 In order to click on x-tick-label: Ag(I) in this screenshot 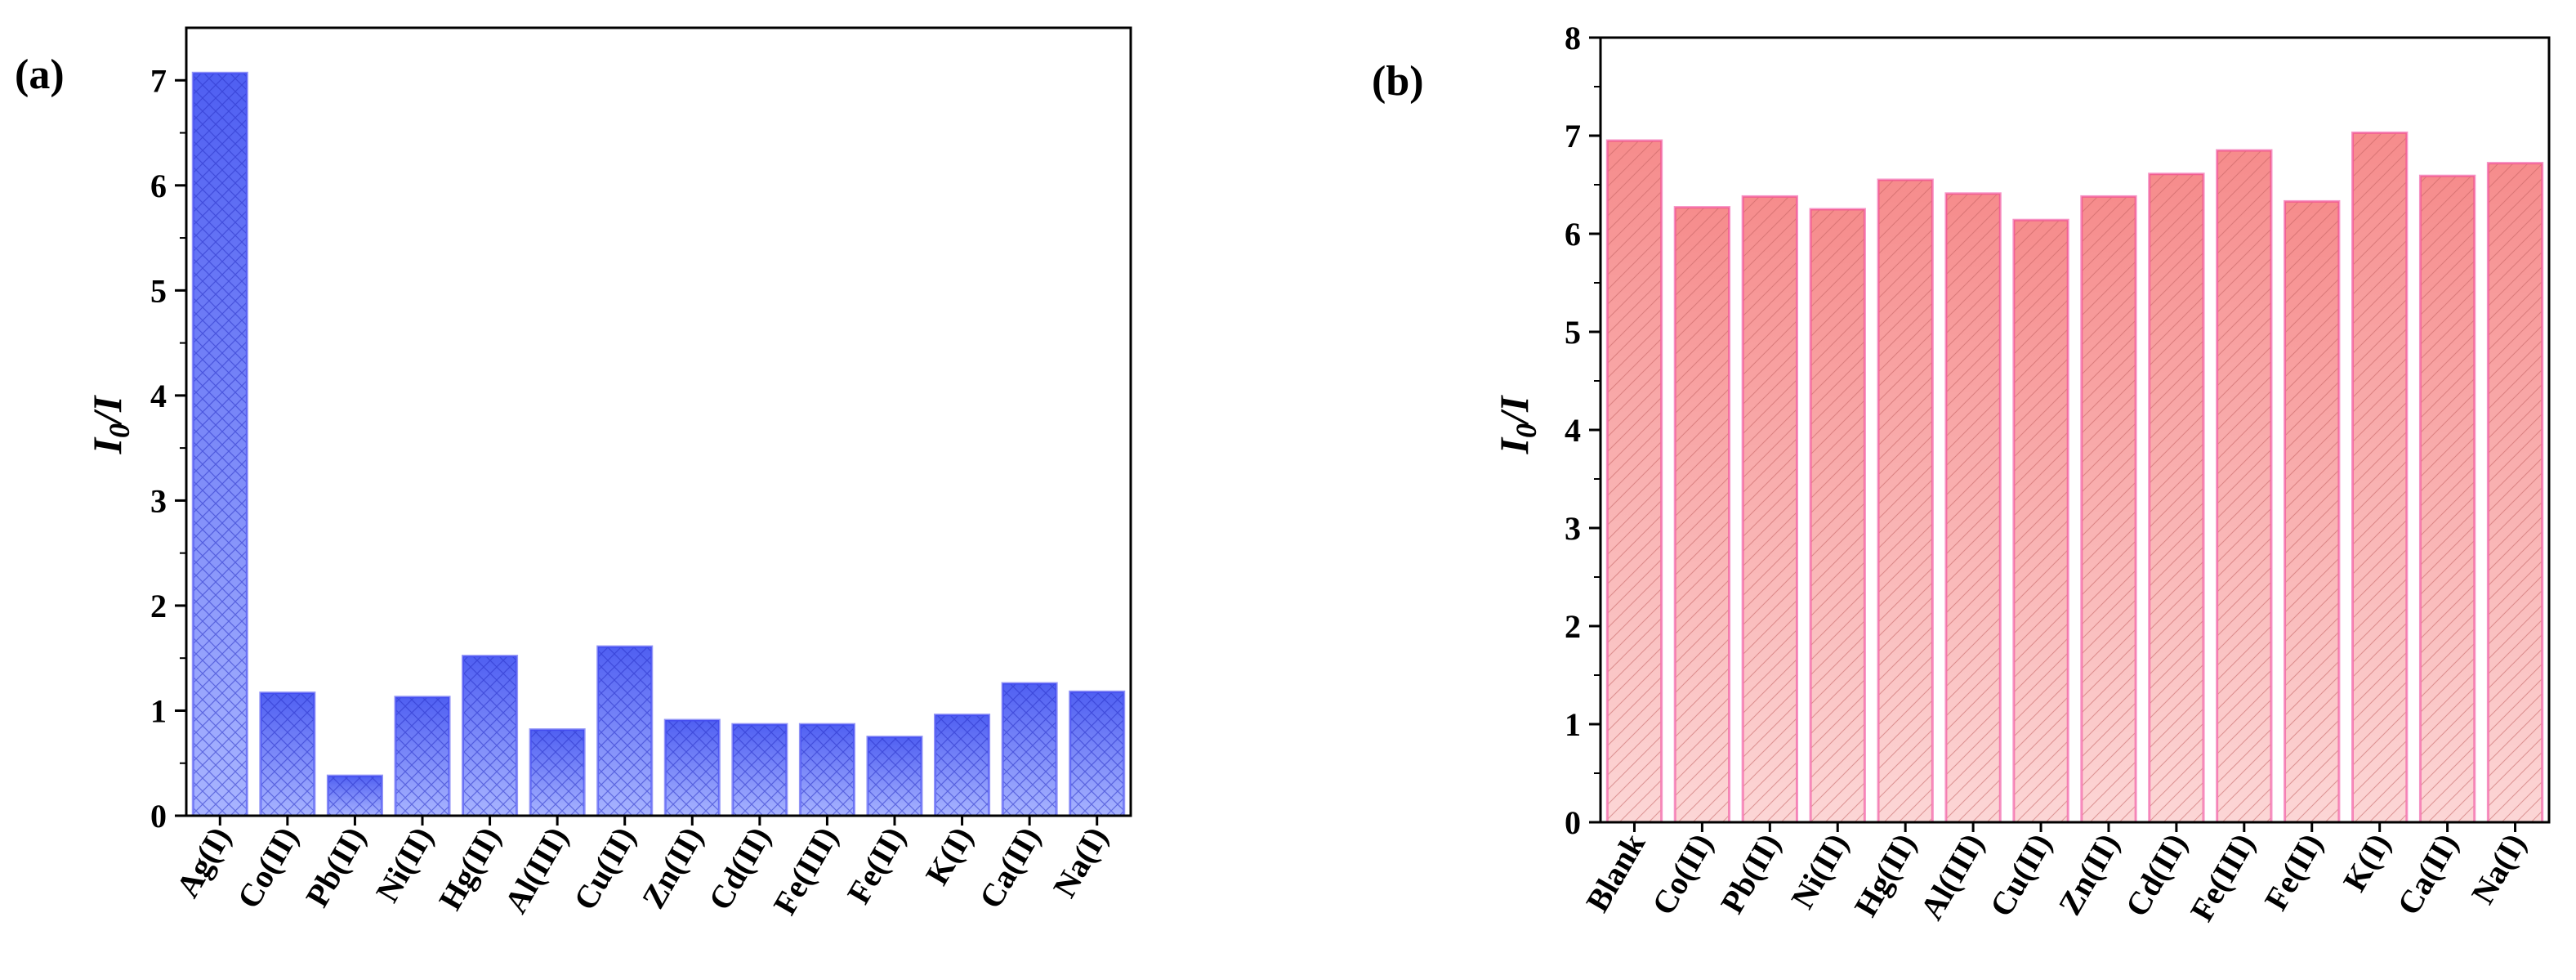, I will do `click(204, 862)`.